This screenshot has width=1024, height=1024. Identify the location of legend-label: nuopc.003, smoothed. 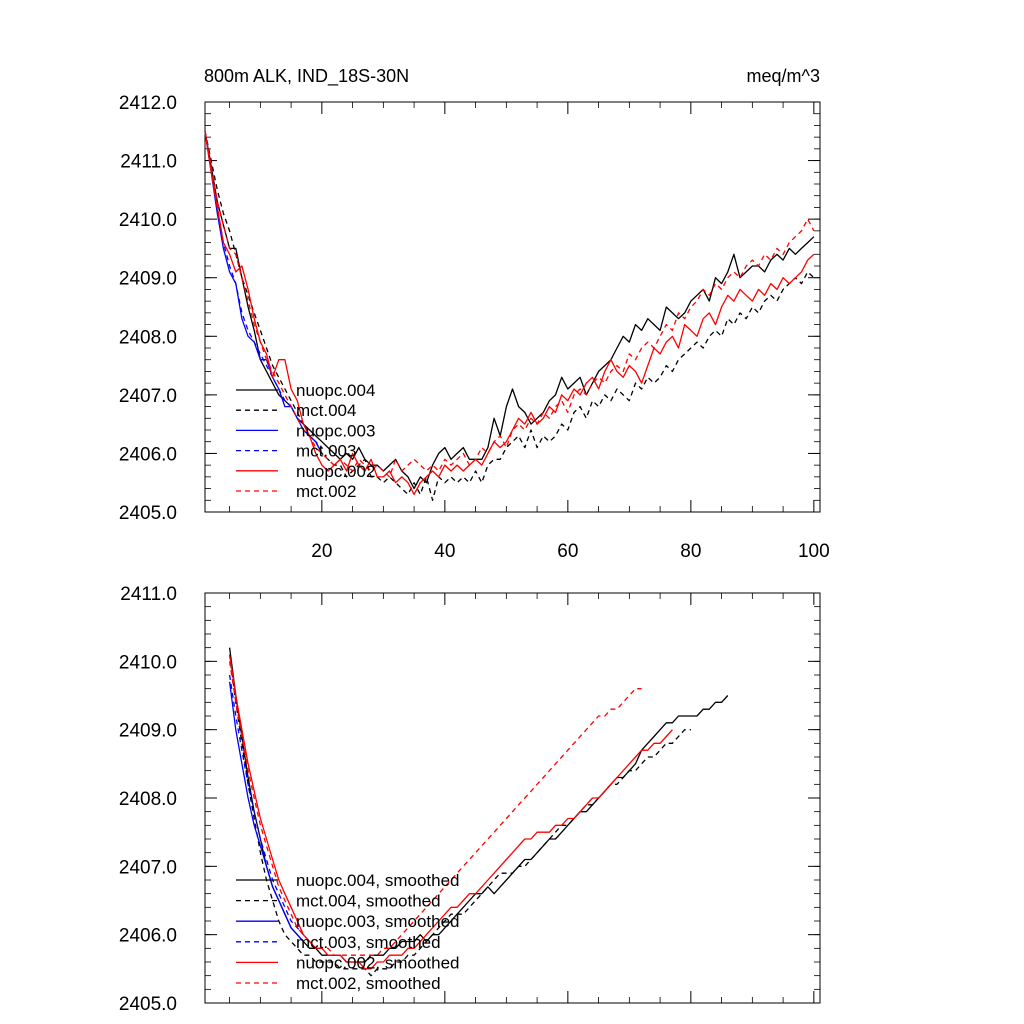
(378, 921).